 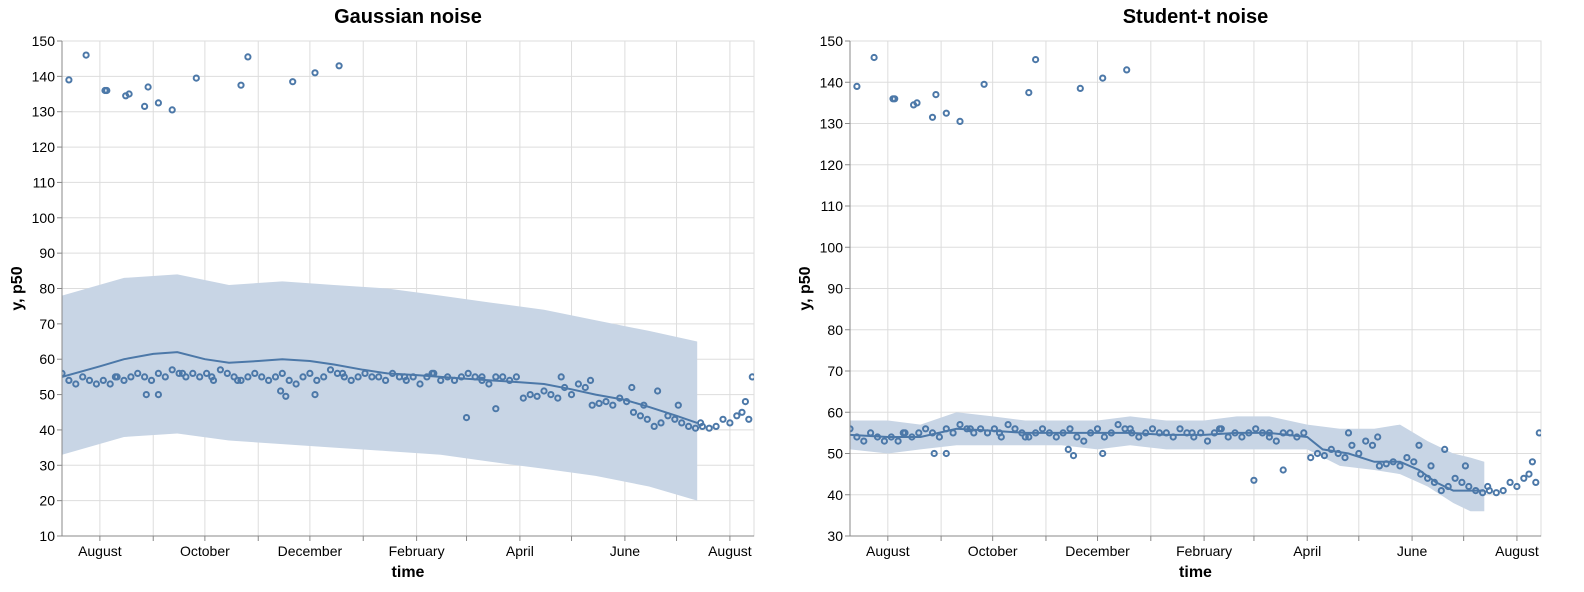 I want to click on y-tick-label: 150, so click(x=832, y=41).